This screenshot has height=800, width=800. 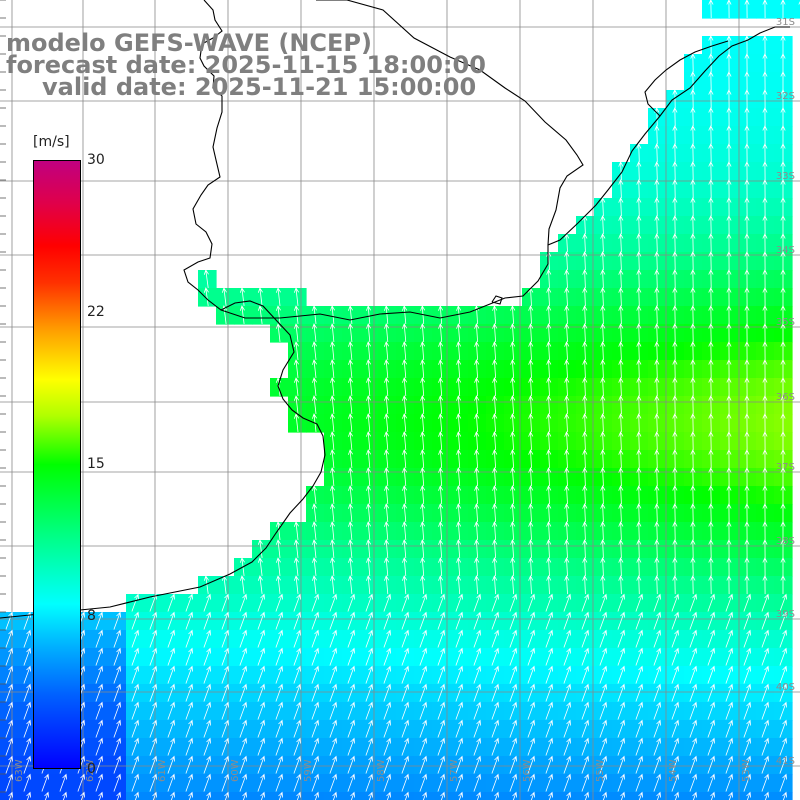 What do you see at coordinates (785, 761) in the screenshot?
I see `lat-label-41s: 41S` at bounding box center [785, 761].